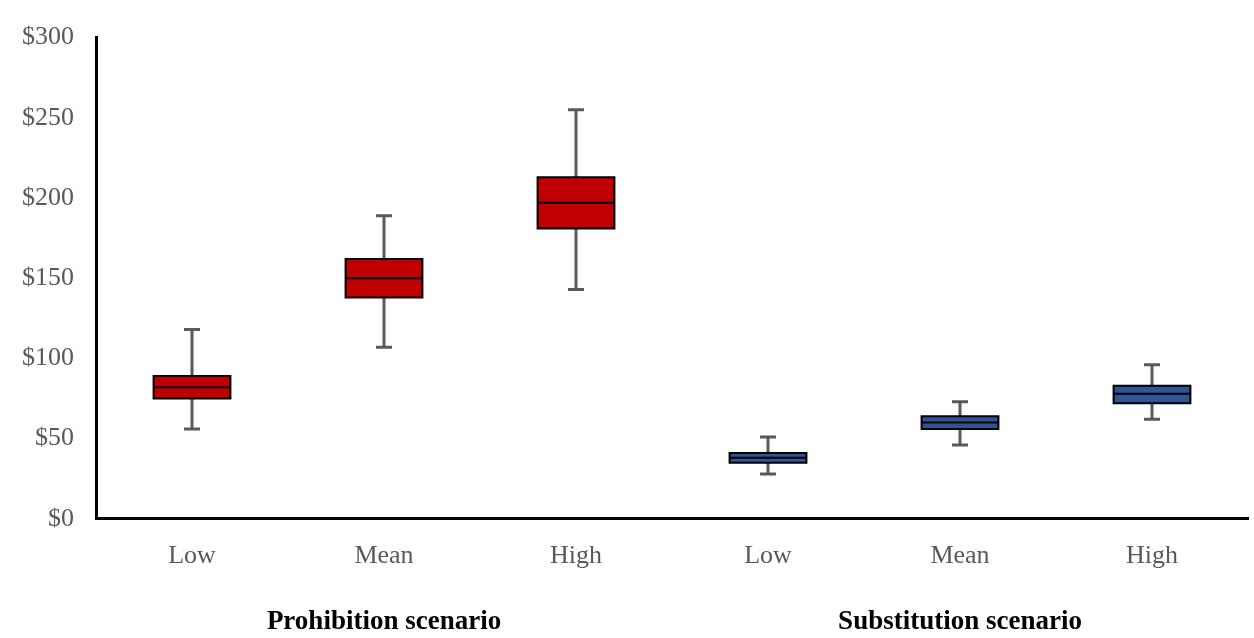  What do you see at coordinates (960, 619) in the screenshot?
I see `text: Substitution scenario` at bounding box center [960, 619].